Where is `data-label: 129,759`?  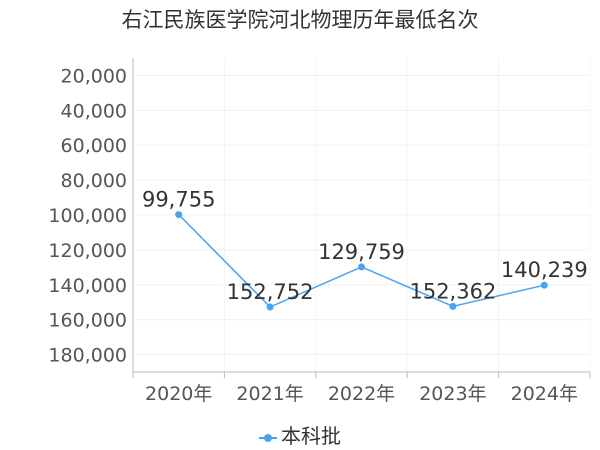 data-label: 129,759 is located at coordinates (361, 252).